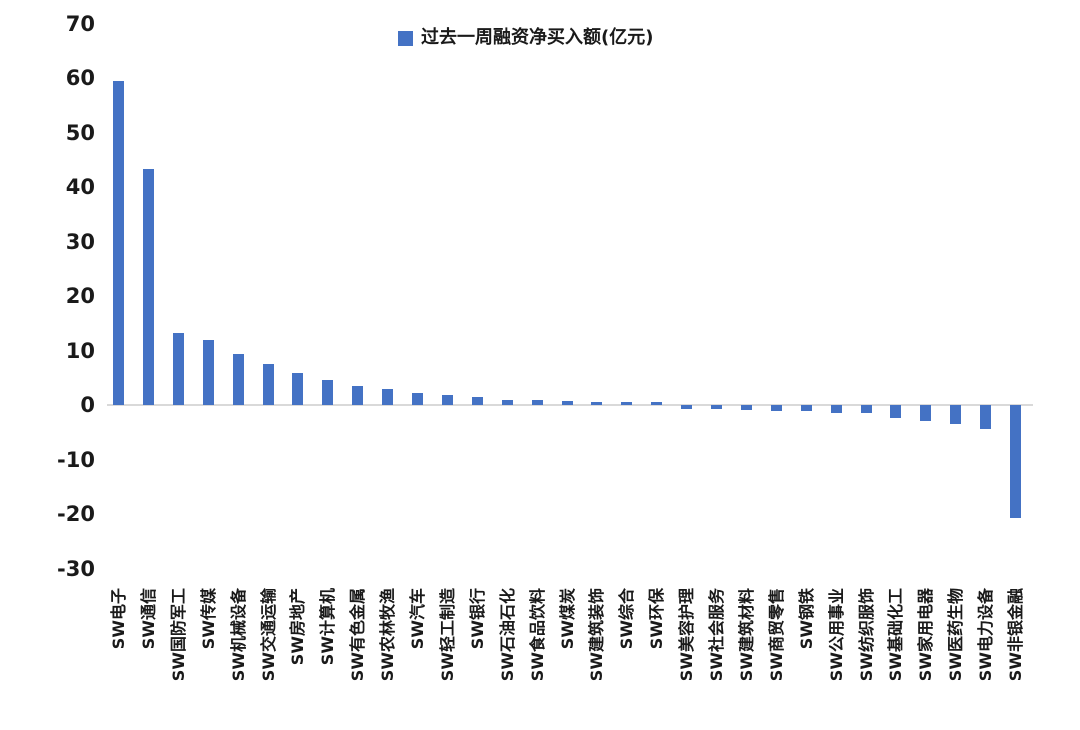 Image resolution: width=1080 pixels, height=730 pixels. What do you see at coordinates (417, 619) in the screenshot?
I see `x-tick-label: SW汽车` at bounding box center [417, 619].